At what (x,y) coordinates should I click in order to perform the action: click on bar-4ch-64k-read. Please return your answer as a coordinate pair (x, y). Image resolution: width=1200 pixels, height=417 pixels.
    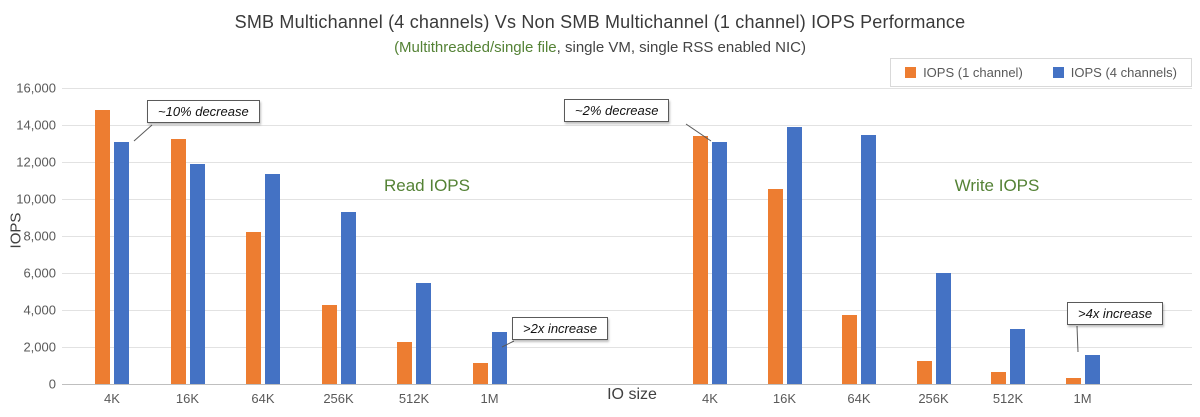
    Looking at the image, I should click on (272, 279).